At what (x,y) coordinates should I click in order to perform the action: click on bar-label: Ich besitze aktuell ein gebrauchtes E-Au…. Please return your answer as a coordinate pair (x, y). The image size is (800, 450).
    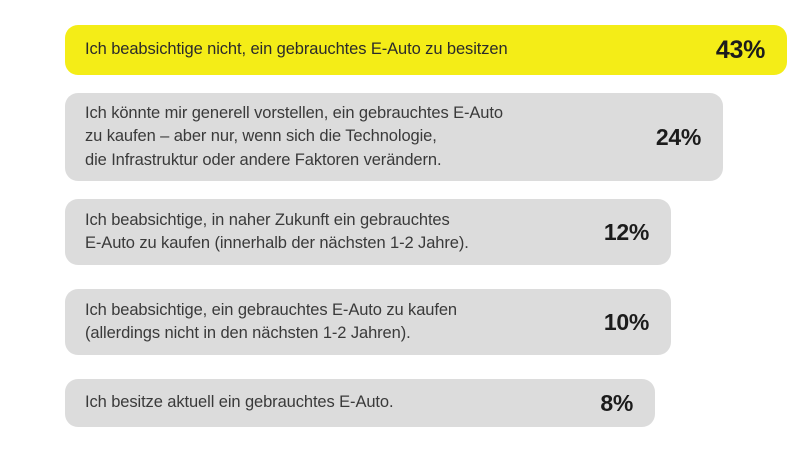
    Looking at the image, I should click on (239, 402).